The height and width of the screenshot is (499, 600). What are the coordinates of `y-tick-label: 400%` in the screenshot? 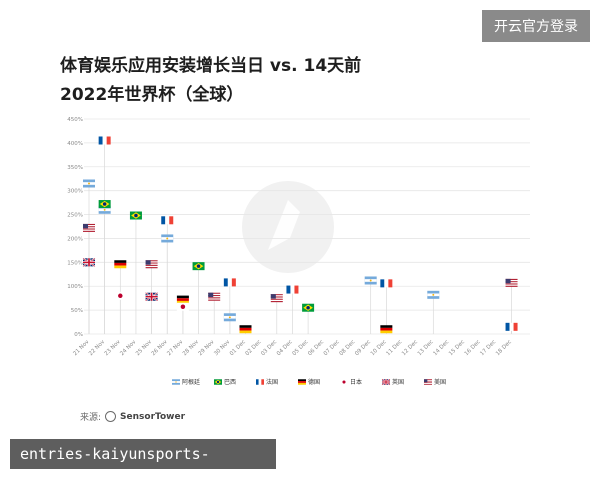 It's located at (75, 144).